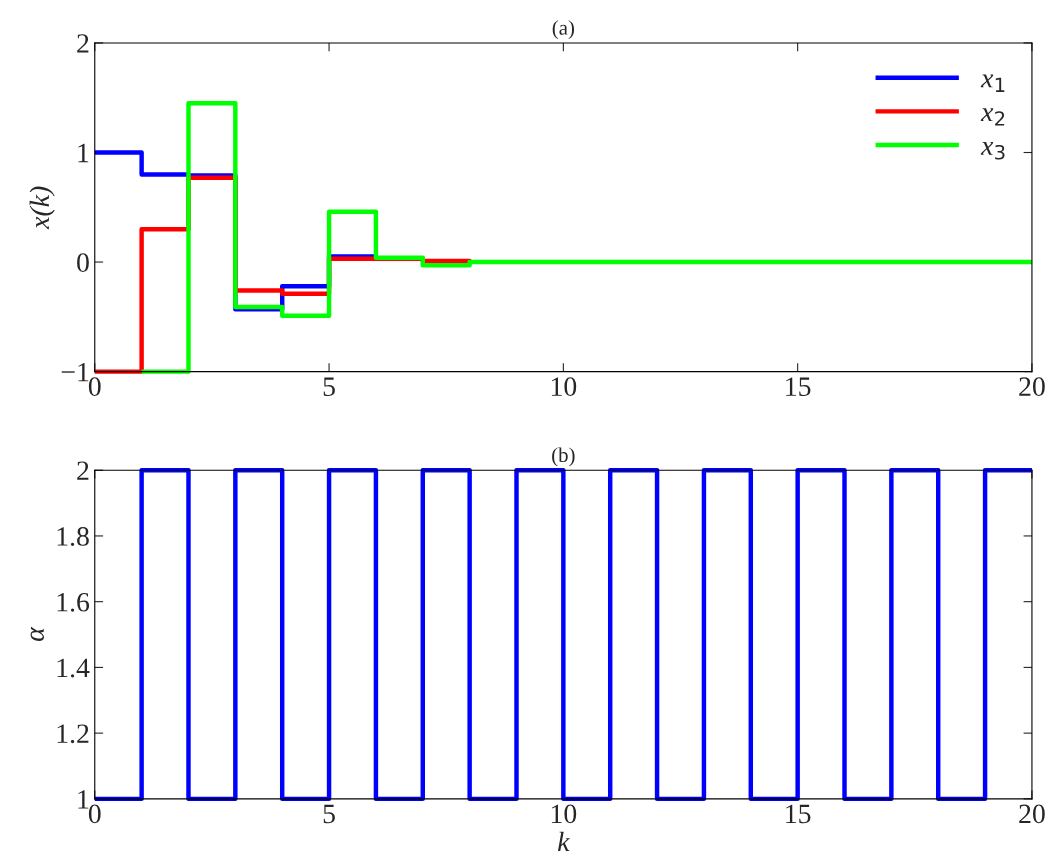 This screenshot has height=859, width=1053. What do you see at coordinates (992, 117) in the screenshot?
I see `legend-label: x$_{2}$` at bounding box center [992, 117].